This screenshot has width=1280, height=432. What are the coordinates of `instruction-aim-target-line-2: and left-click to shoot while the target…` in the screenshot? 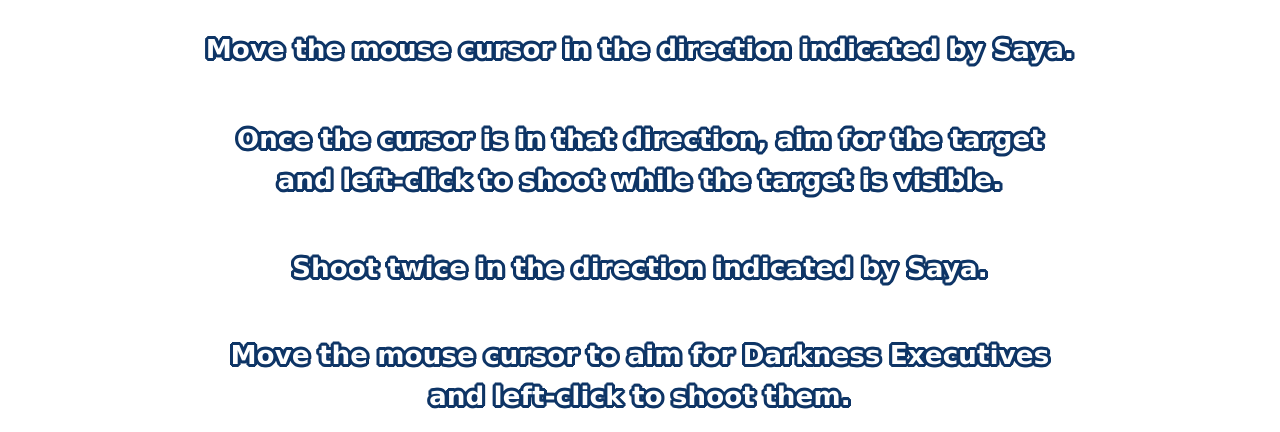 It's located at (640, 181).